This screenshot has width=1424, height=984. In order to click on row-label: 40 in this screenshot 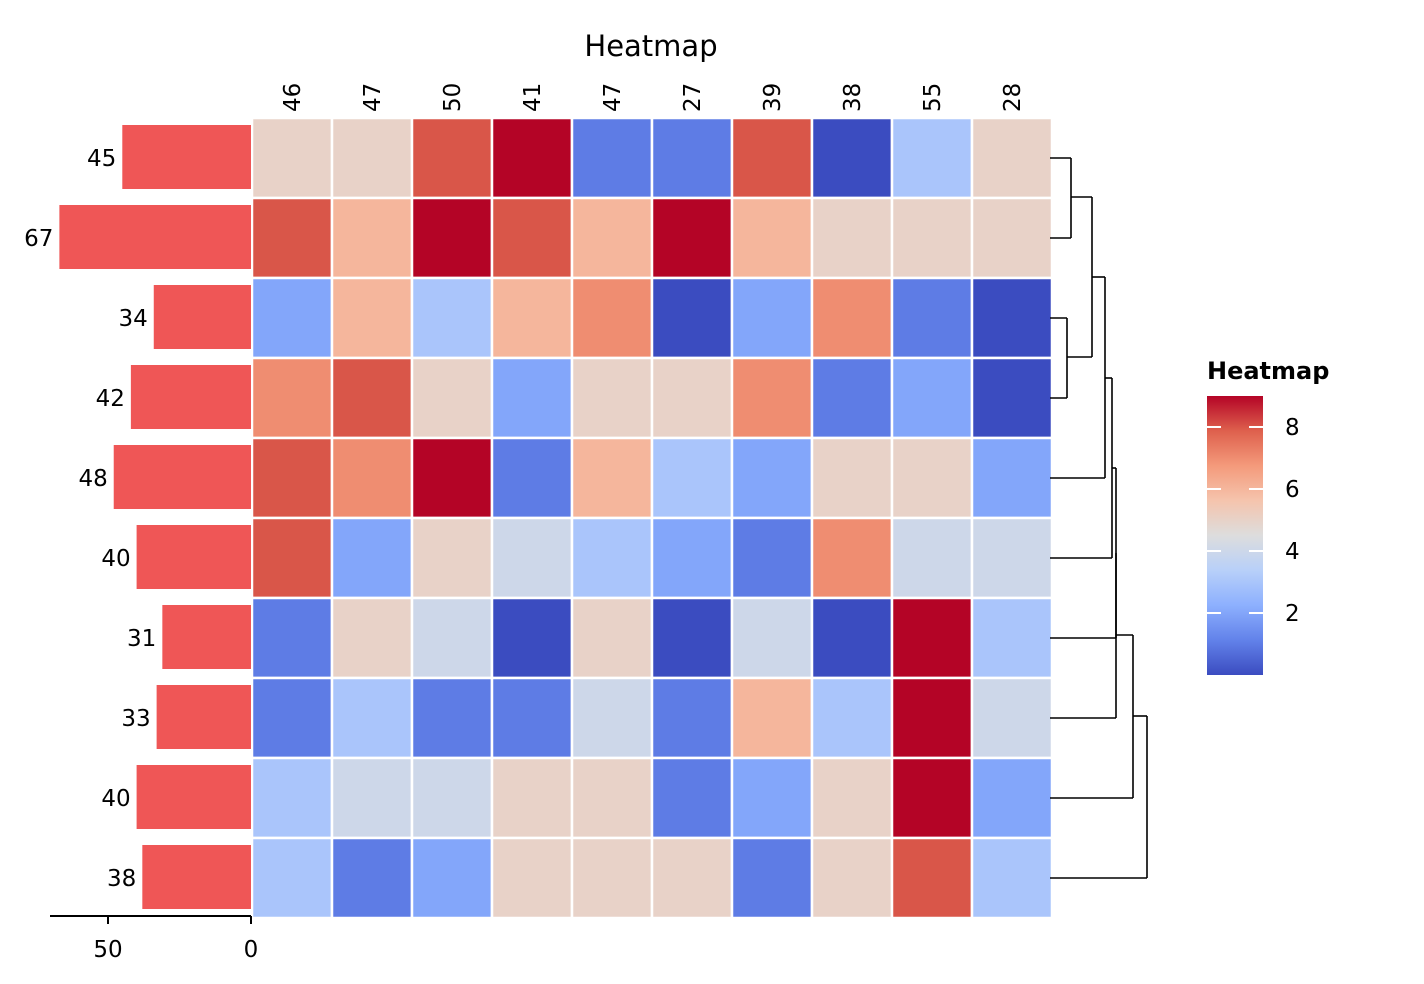, I will do `click(115, 799)`.